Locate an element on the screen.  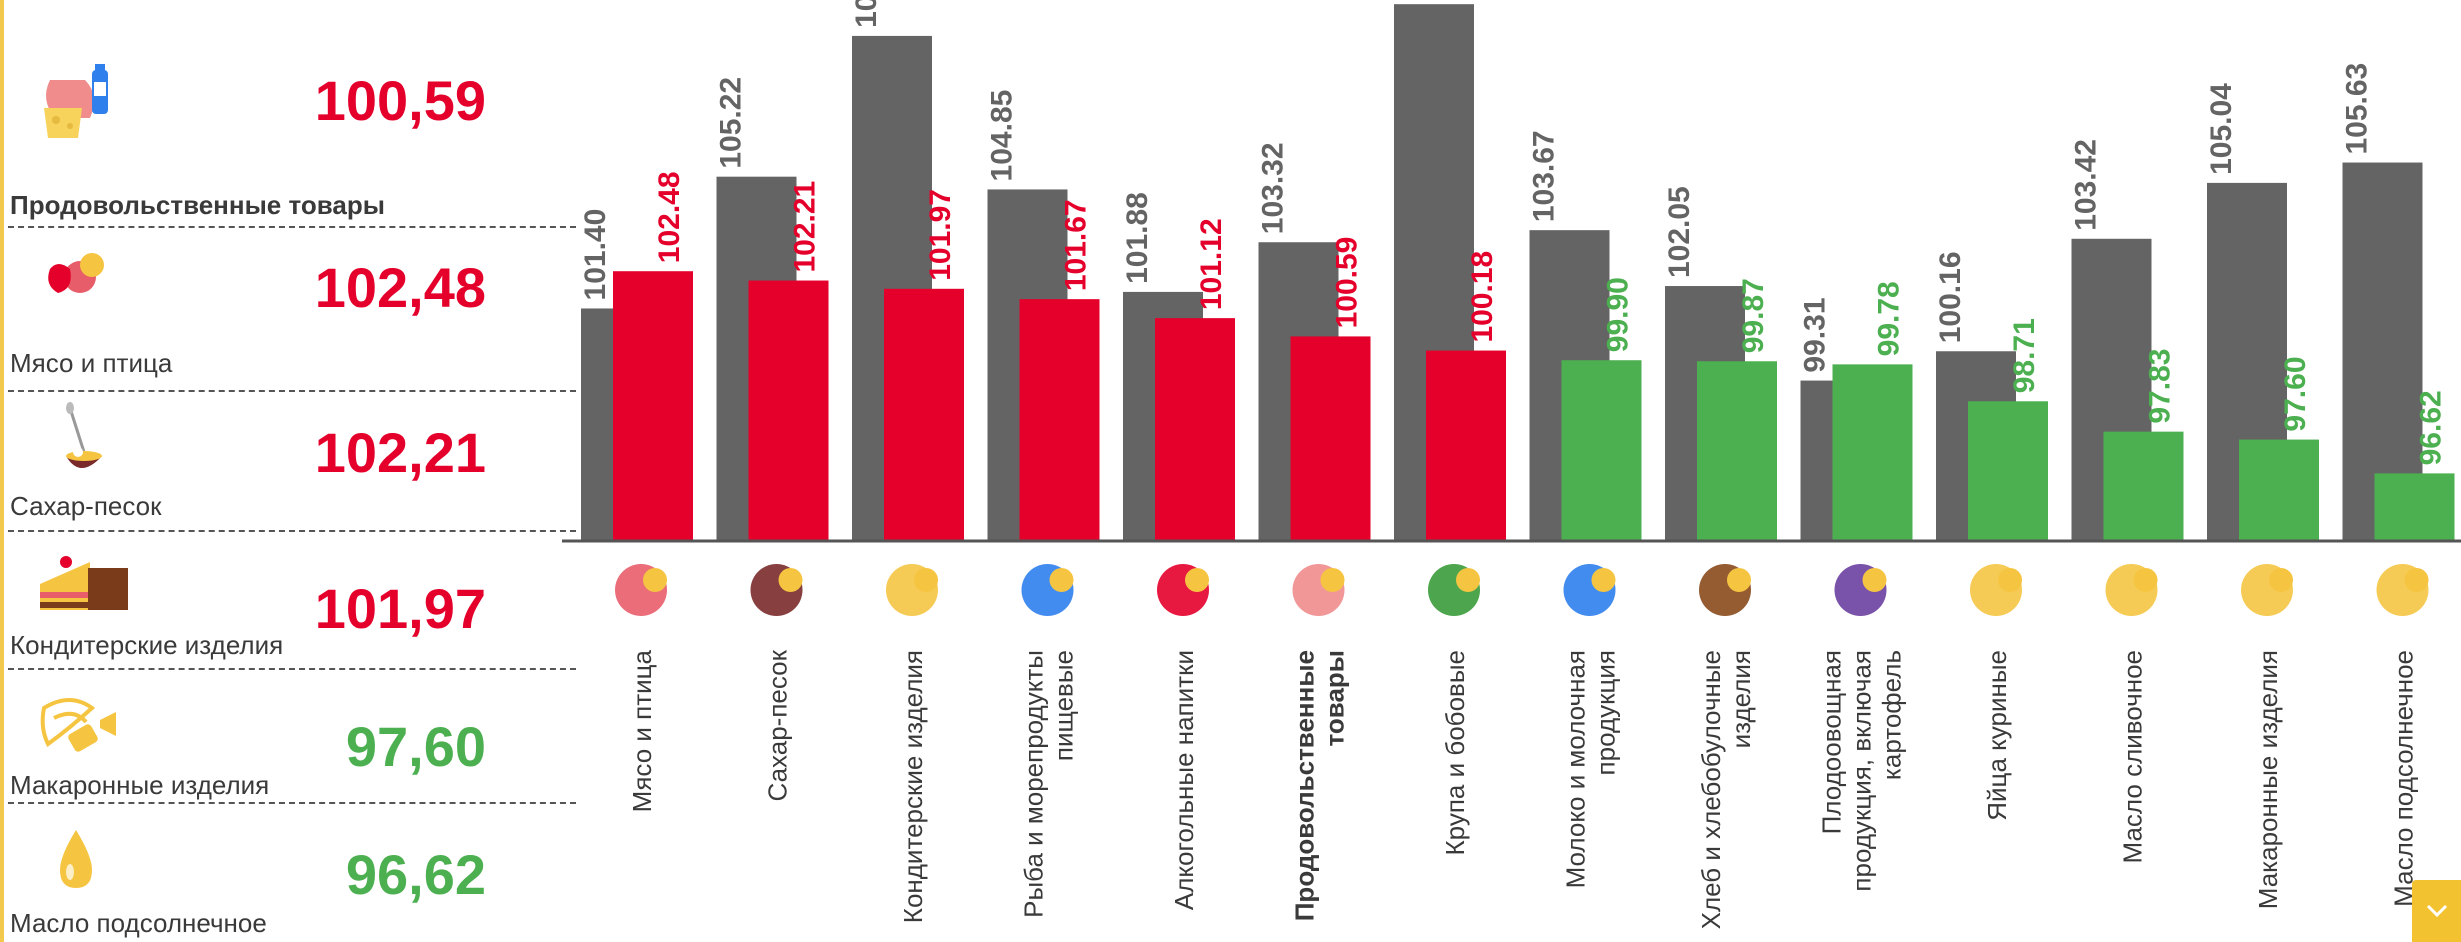
bottles-icon is located at coordinates (1183, 590).